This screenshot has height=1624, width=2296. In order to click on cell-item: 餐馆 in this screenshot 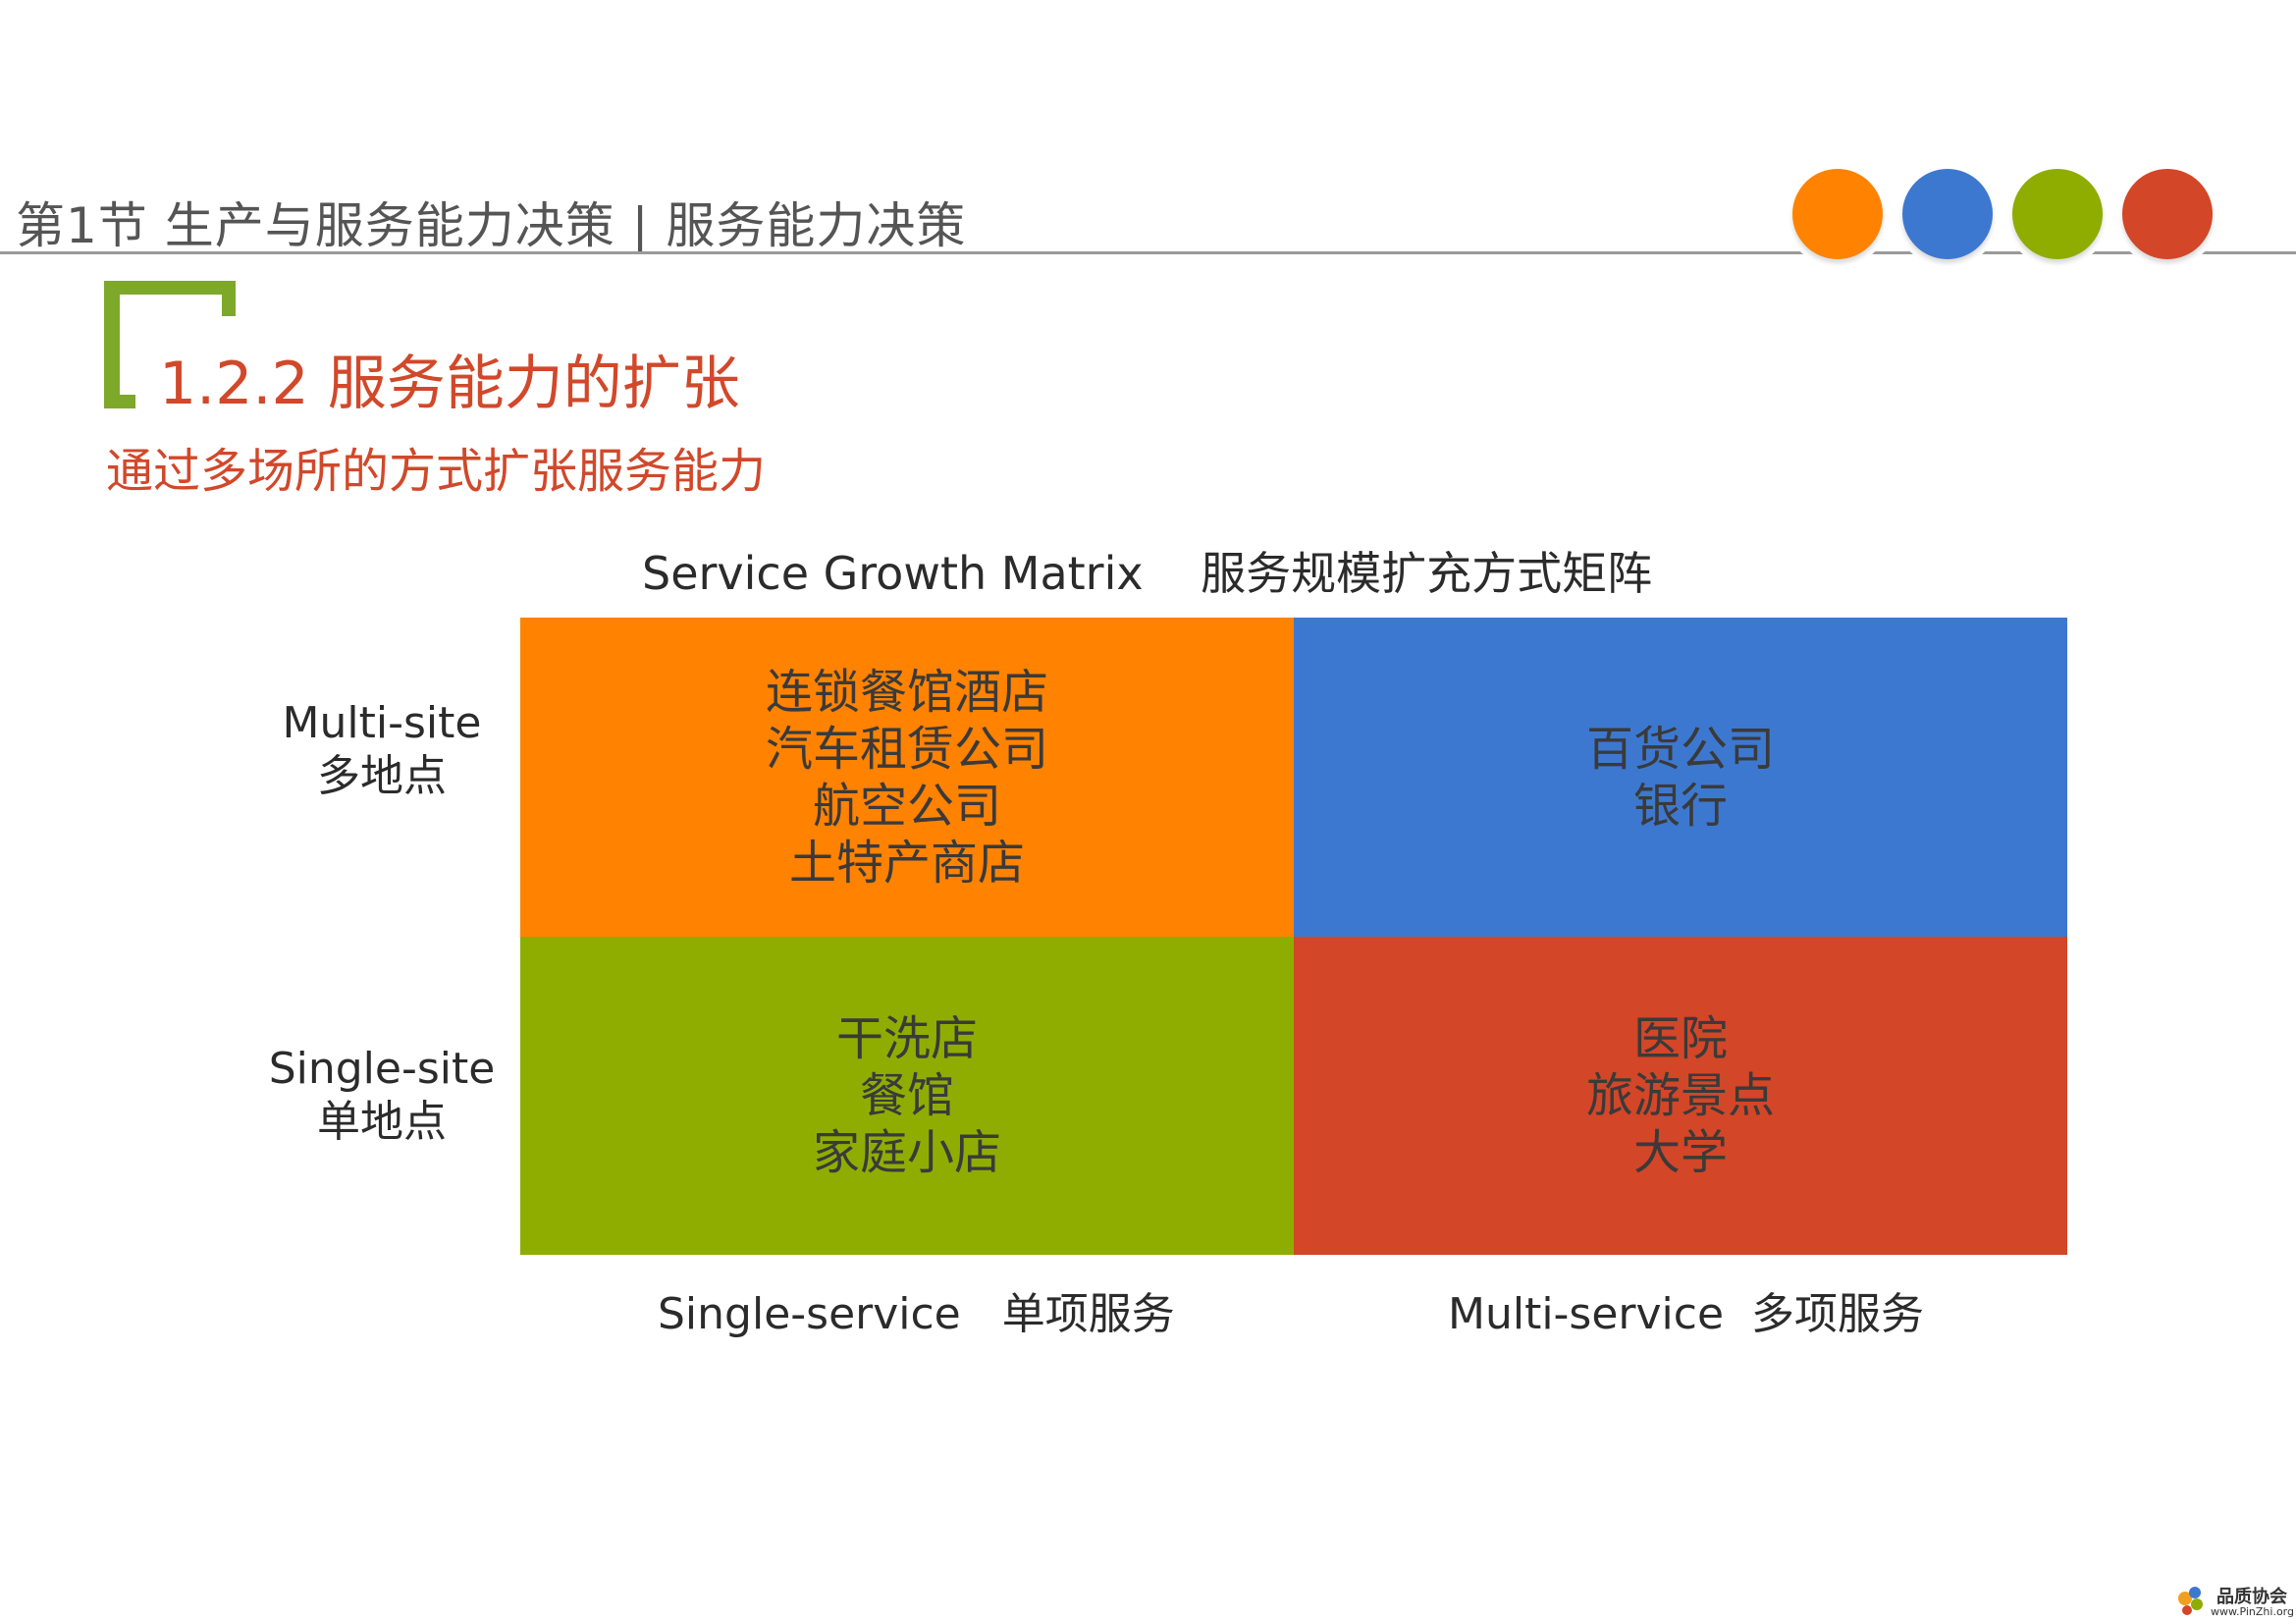, I will do `click(906, 1095)`.